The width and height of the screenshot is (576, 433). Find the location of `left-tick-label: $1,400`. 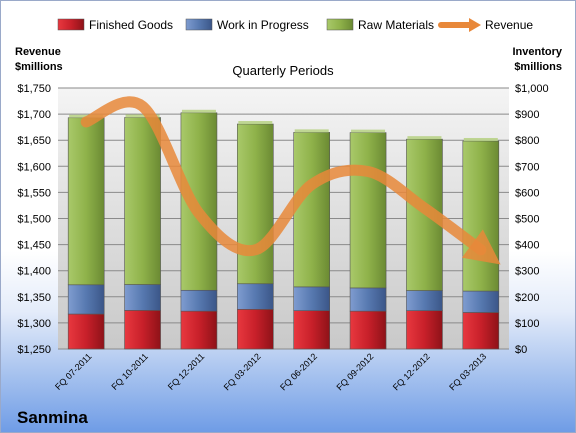

left-tick-label: $1,400 is located at coordinates (34, 272).